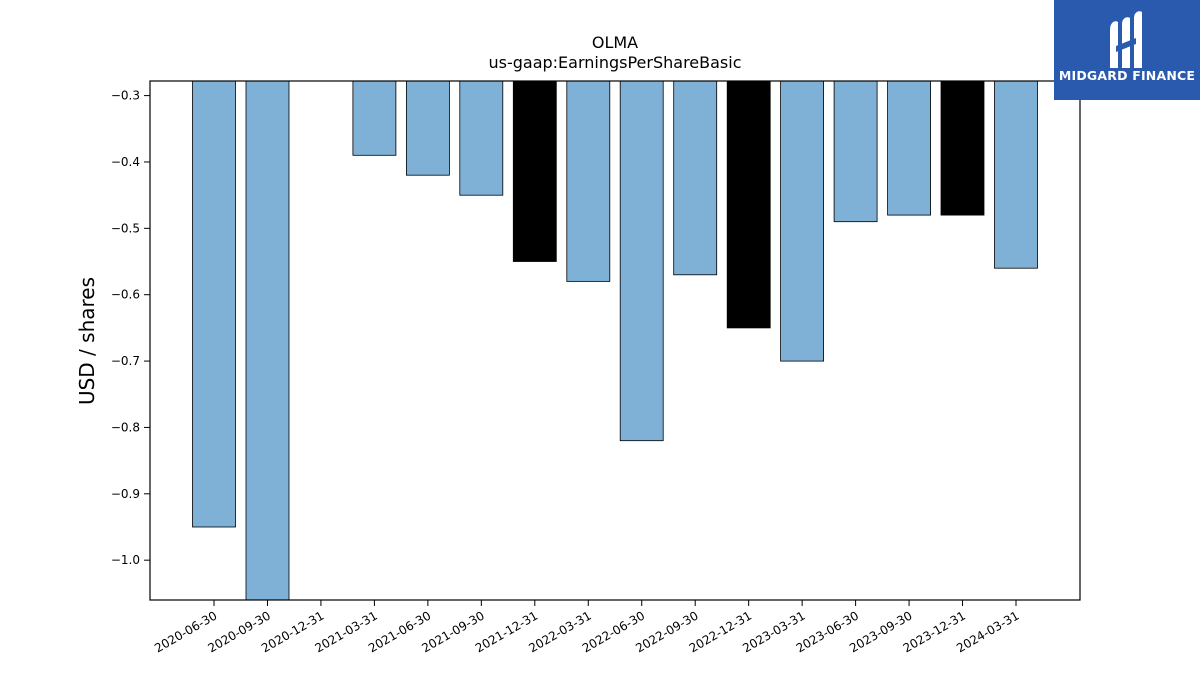 This screenshot has height=675, width=1200. What do you see at coordinates (615, 42) in the screenshot?
I see `chart-title: OLMA` at bounding box center [615, 42].